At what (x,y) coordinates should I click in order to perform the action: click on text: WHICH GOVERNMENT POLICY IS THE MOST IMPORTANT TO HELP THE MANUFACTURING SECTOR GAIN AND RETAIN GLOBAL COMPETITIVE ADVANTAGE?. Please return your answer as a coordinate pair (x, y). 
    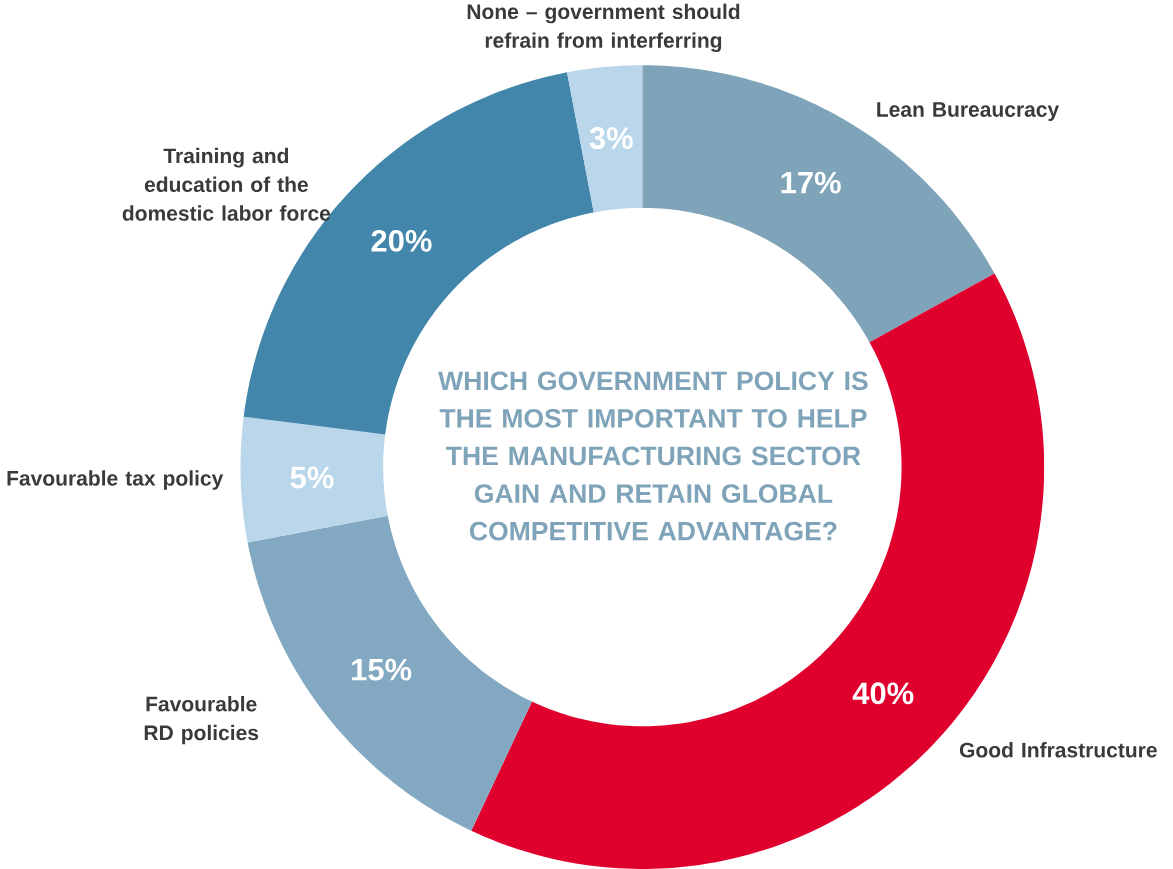
    Looking at the image, I should click on (653, 456).